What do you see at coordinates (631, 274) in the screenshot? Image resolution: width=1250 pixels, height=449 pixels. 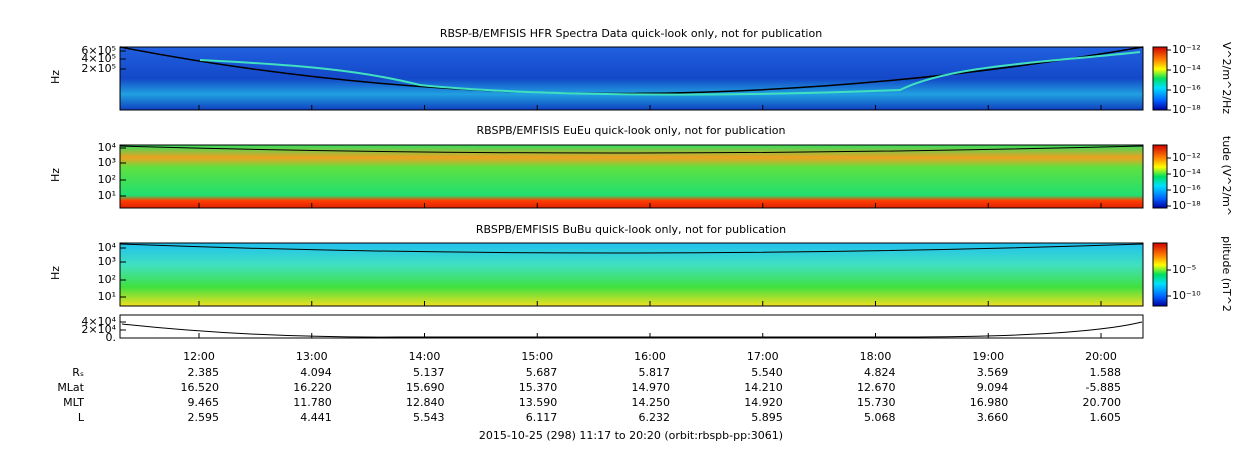 I see `spectrogram-bubu` at bounding box center [631, 274].